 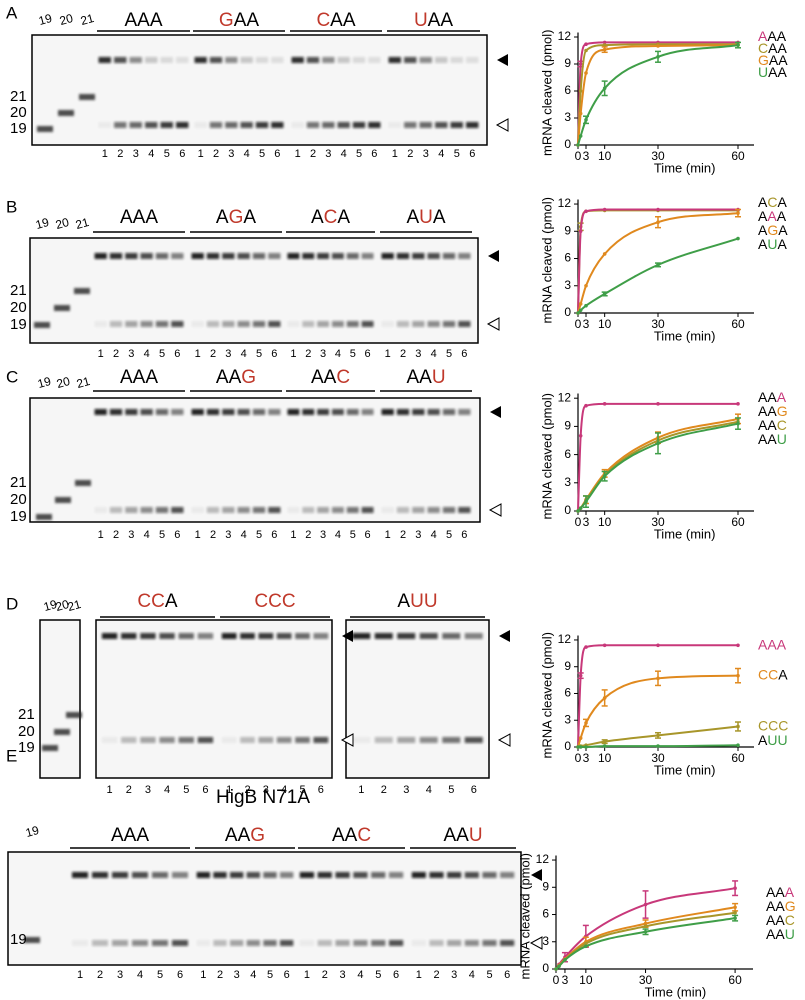 What do you see at coordinates (417, 601) in the screenshot?
I see `lane-group-label: AUU` at bounding box center [417, 601].